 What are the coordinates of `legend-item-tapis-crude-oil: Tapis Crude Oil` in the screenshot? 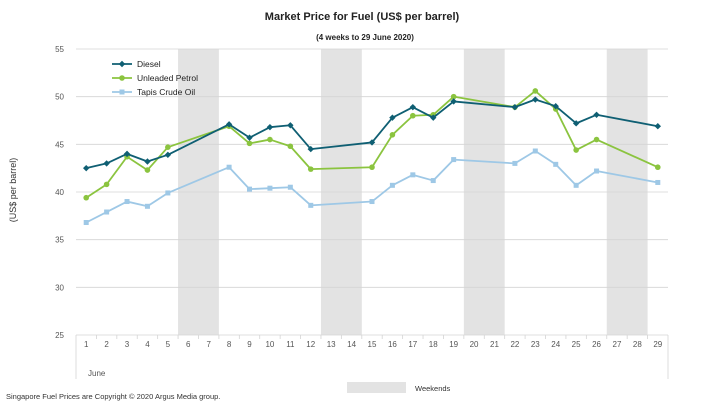 It's located at (153, 92).